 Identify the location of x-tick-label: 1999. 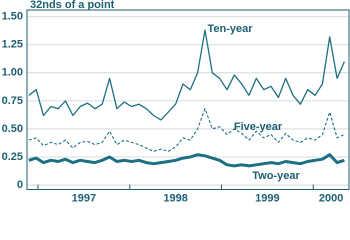
(267, 198).